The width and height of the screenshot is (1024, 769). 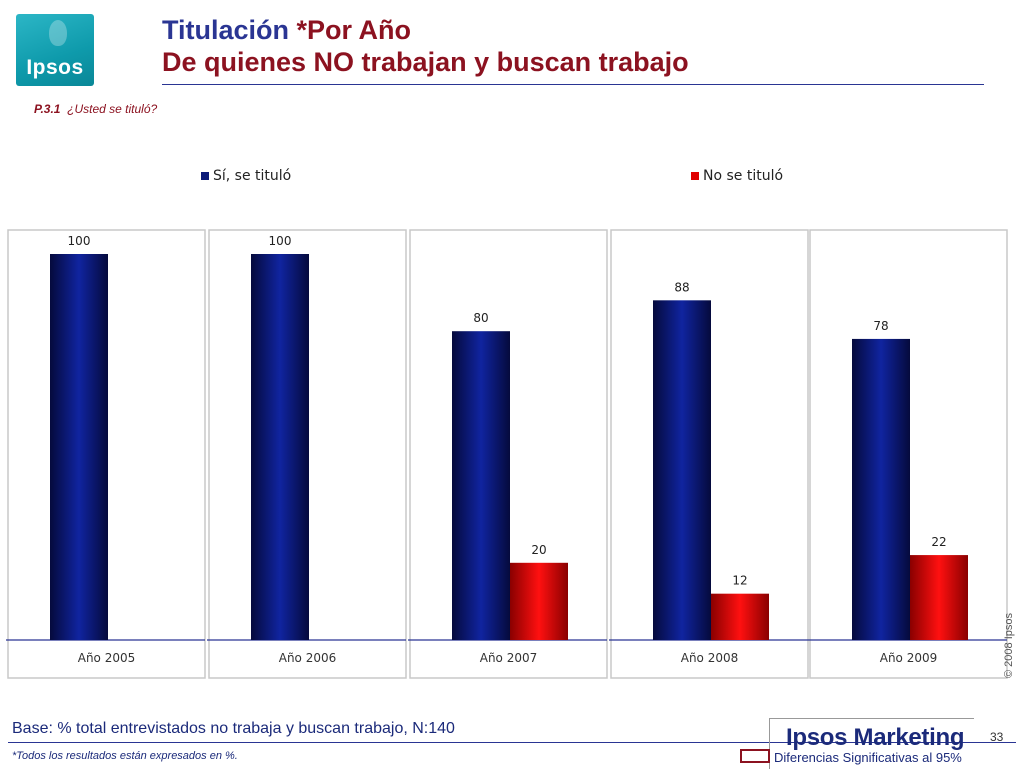 What do you see at coordinates (938, 542) in the screenshot?
I see `data-label: 22` at bounding box center [938, 542].